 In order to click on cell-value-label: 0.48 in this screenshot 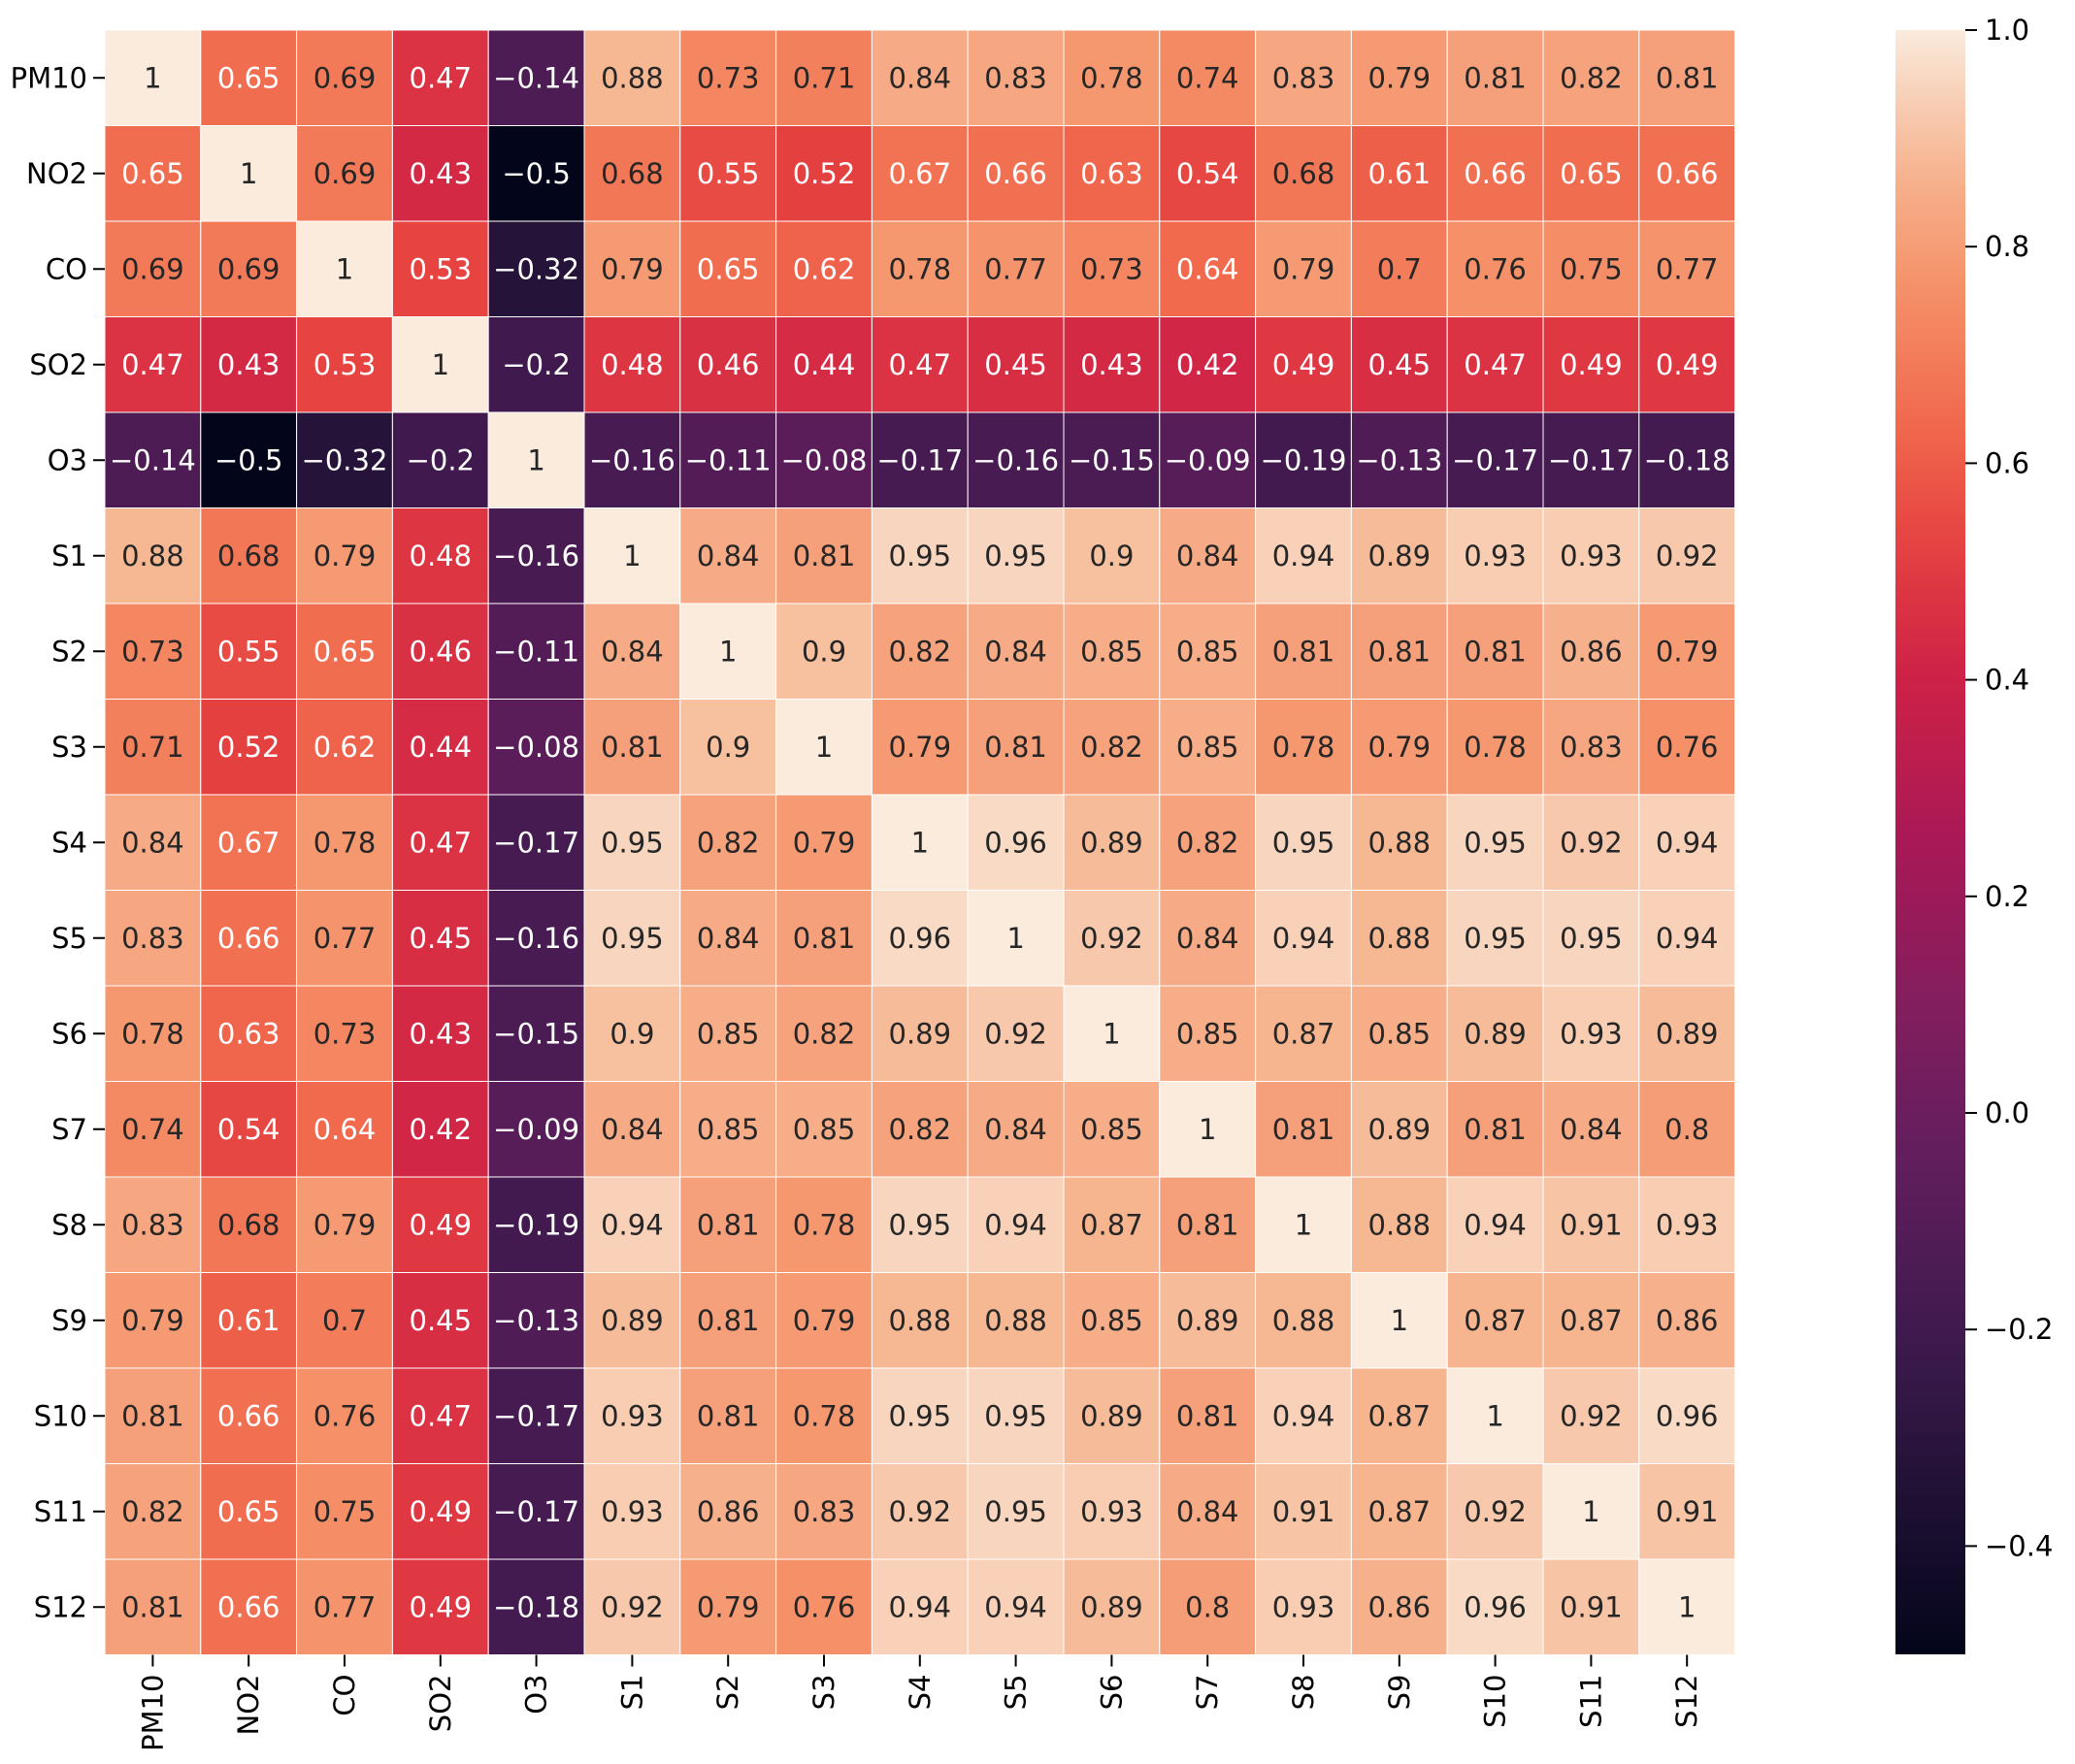, I will do `click(441, 555)`.